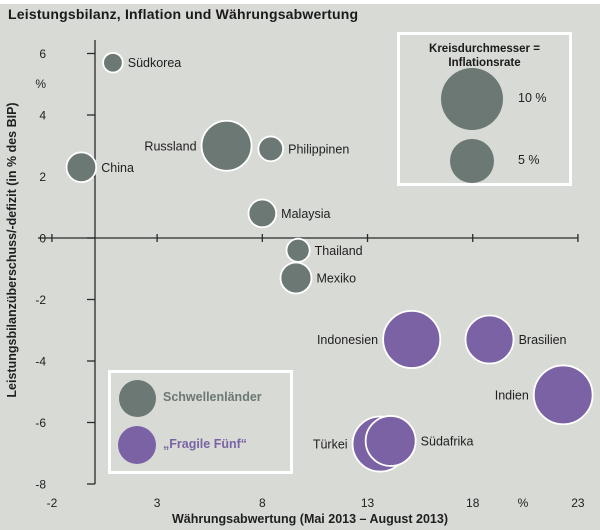  Describe the element at coordinates (390, 441) in the screenshot. I see `bubble-sudafrika` at that location.